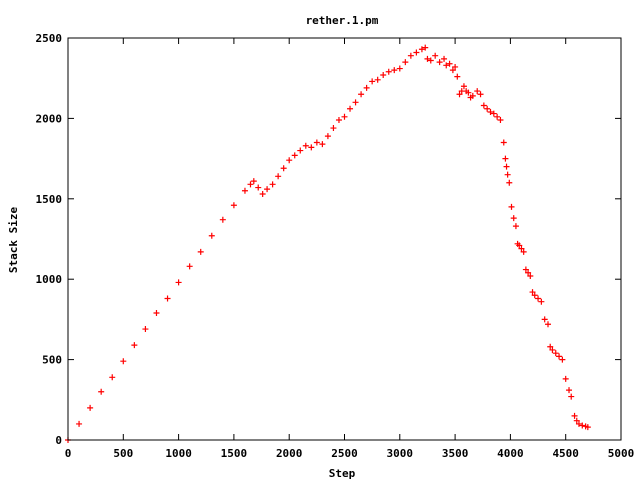 The height and width of the screenshot is (480, 640). What do you see at coordinates (342, 473) in the screenshot?
I see `x-axis-label: Step` at bounding box center [342, 473].